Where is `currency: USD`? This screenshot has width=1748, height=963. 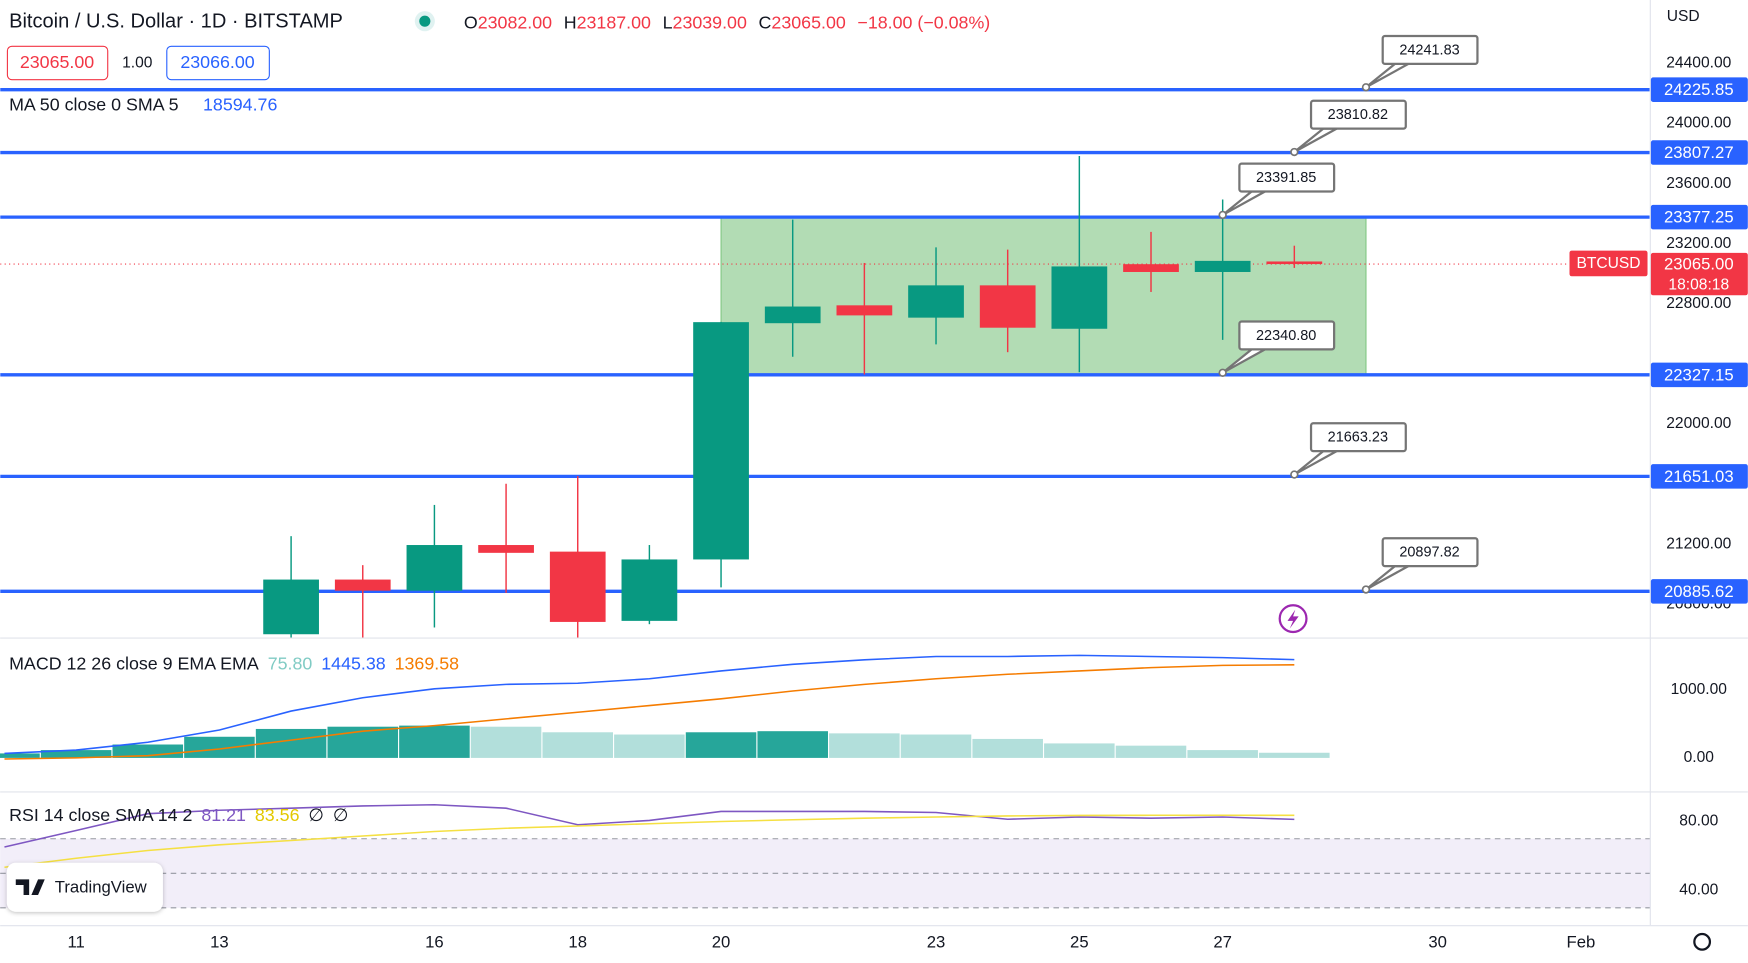
currency: USD is located at coordinates (1683, 16).